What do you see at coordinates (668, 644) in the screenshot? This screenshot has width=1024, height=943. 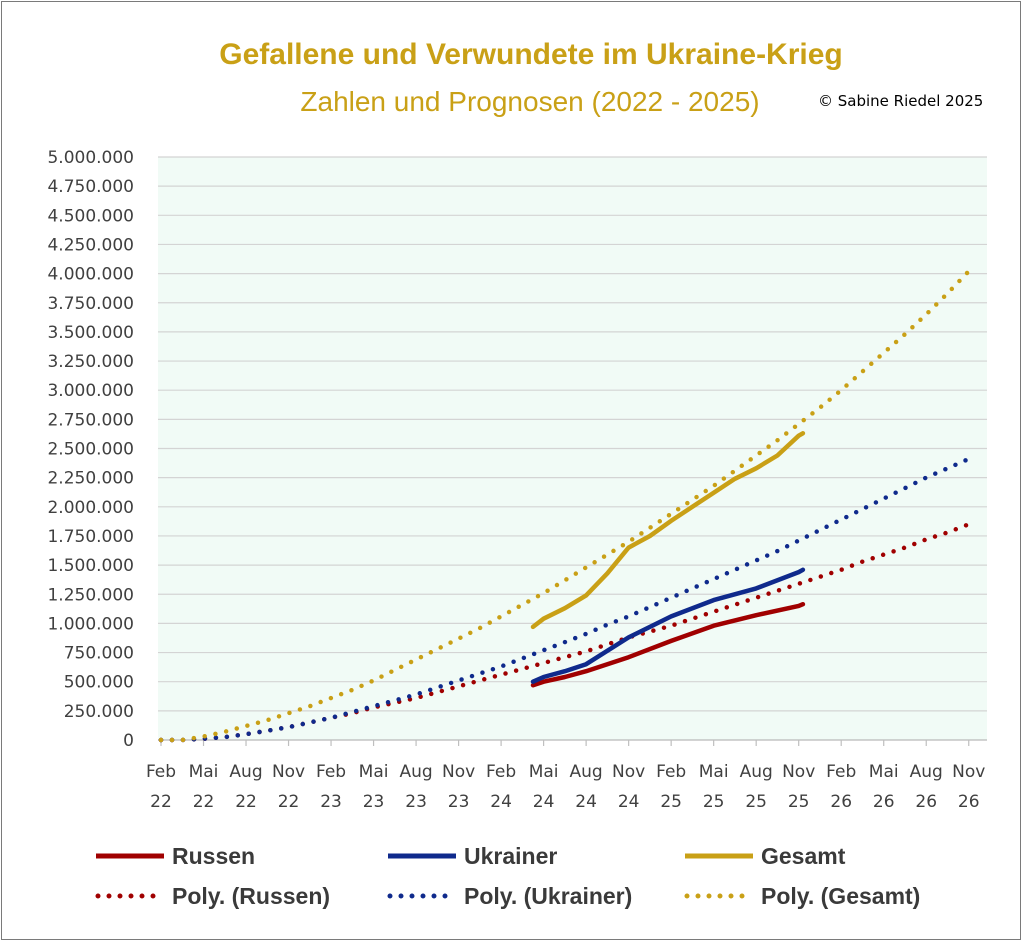 I see `series-line-russen` at bounding box center [668, 644].